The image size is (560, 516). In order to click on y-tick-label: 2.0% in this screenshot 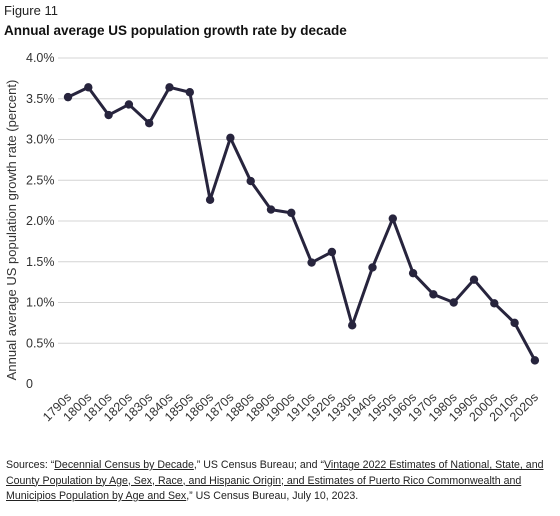, I will do `click(40, 221)`.